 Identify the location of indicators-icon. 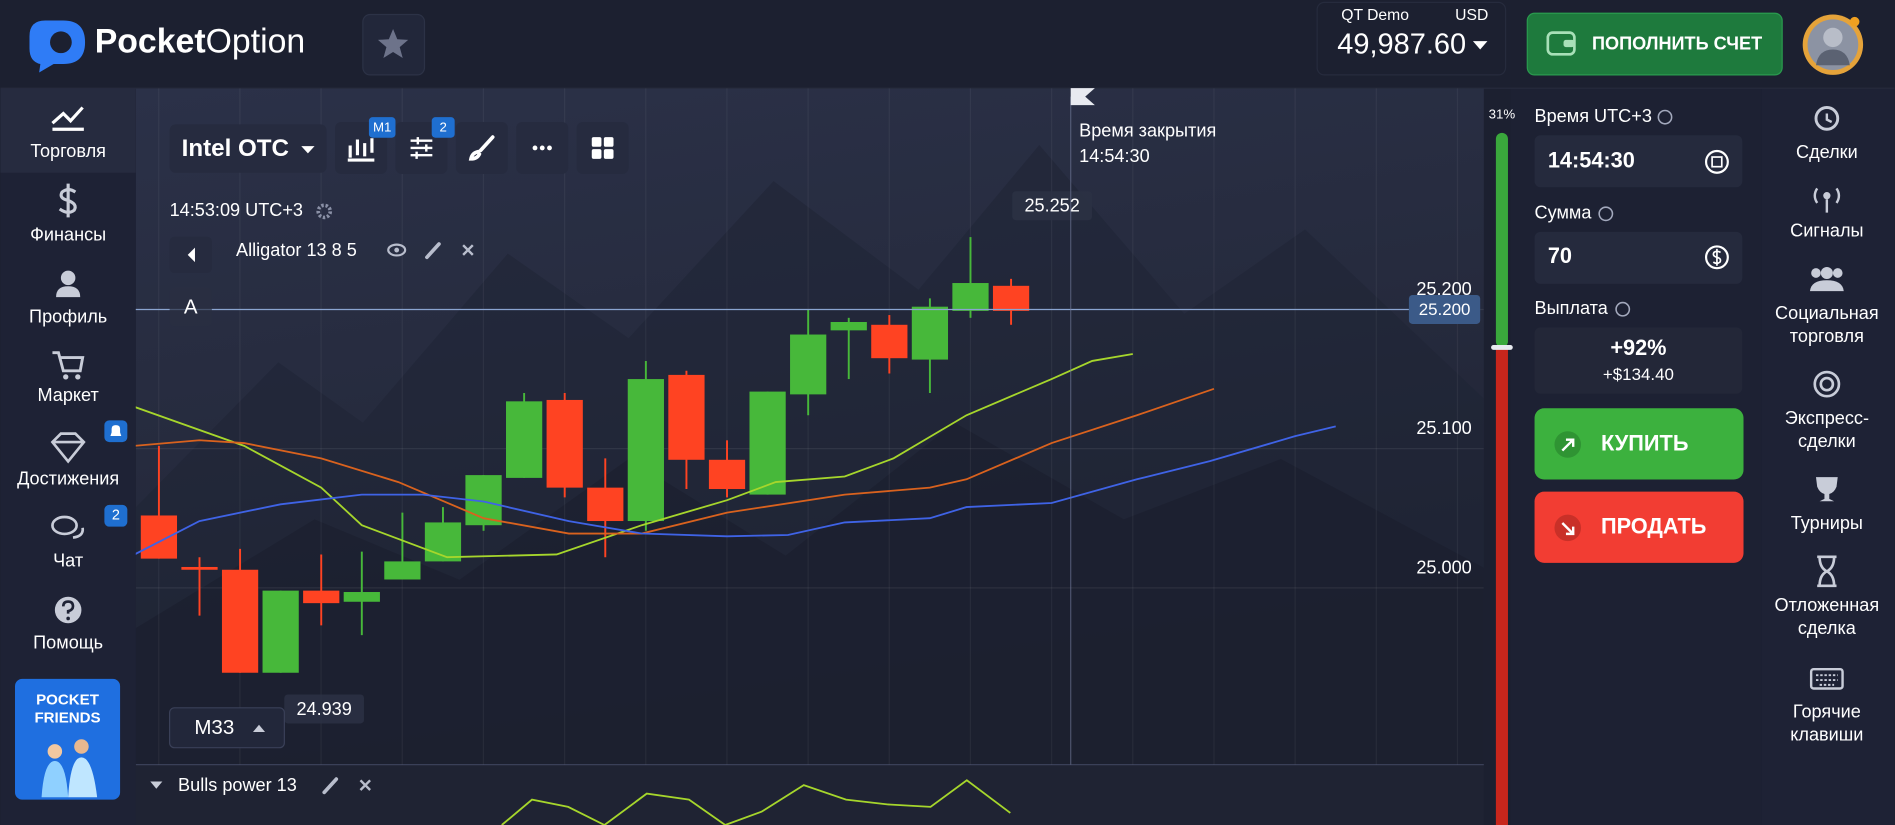
(421, 148).